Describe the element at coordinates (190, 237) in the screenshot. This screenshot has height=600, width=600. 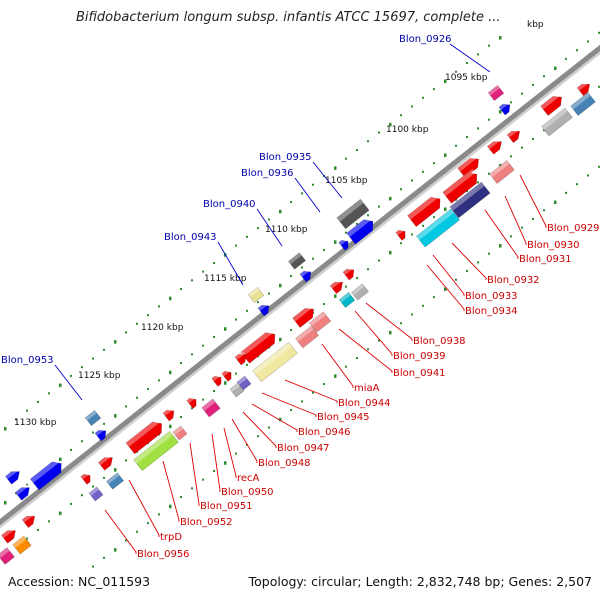
I see `gene-label-top: Blon_0943` at that location.